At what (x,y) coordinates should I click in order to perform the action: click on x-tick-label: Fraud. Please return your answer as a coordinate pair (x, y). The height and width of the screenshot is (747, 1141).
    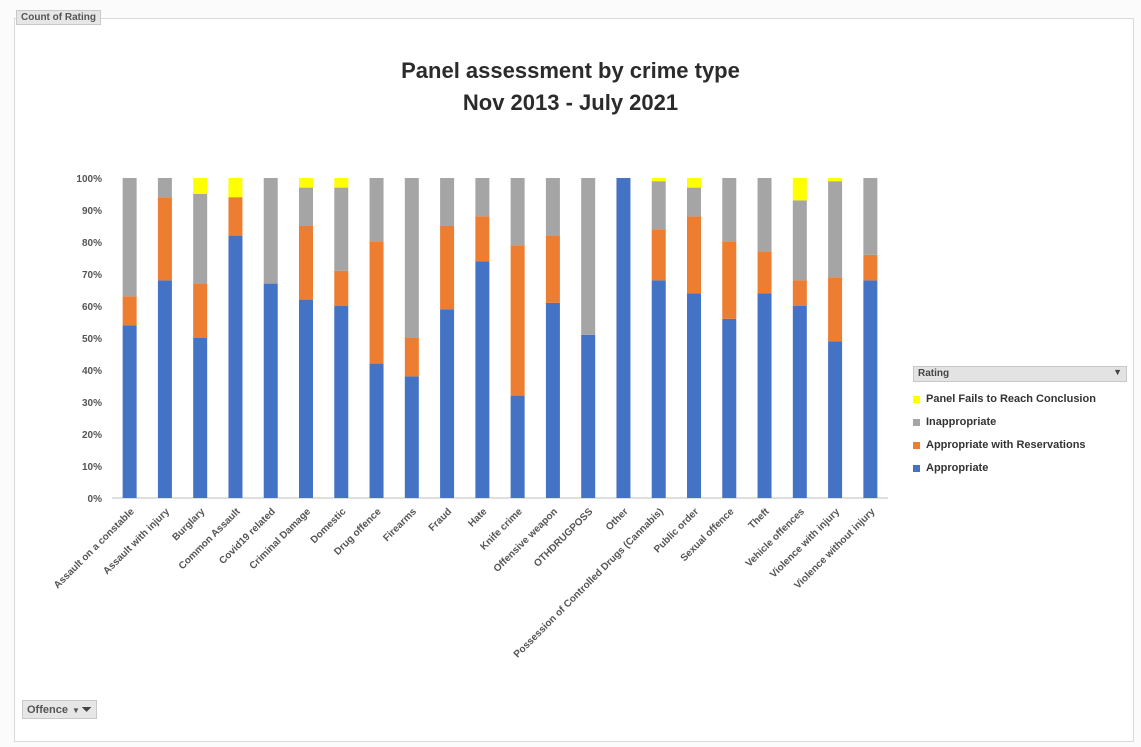
    Looking at the image, I should click on (440, 519).